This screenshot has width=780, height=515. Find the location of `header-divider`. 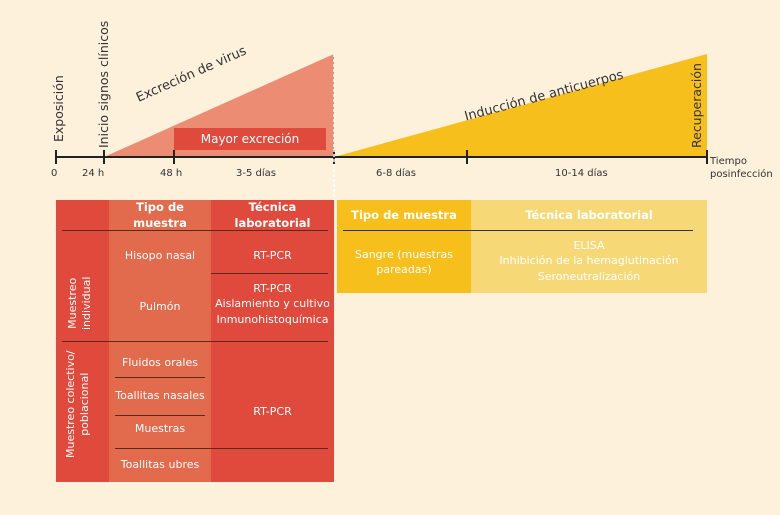

header-divider is located at coordinates (195, 230).